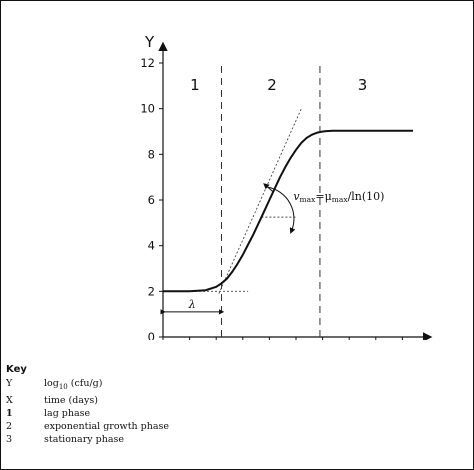 Image resolution: width=474 pixels, height=470 pixels. Describe the element at coordinates (9, 400) in the screenshot. I see `key-symbol: X` at that location.